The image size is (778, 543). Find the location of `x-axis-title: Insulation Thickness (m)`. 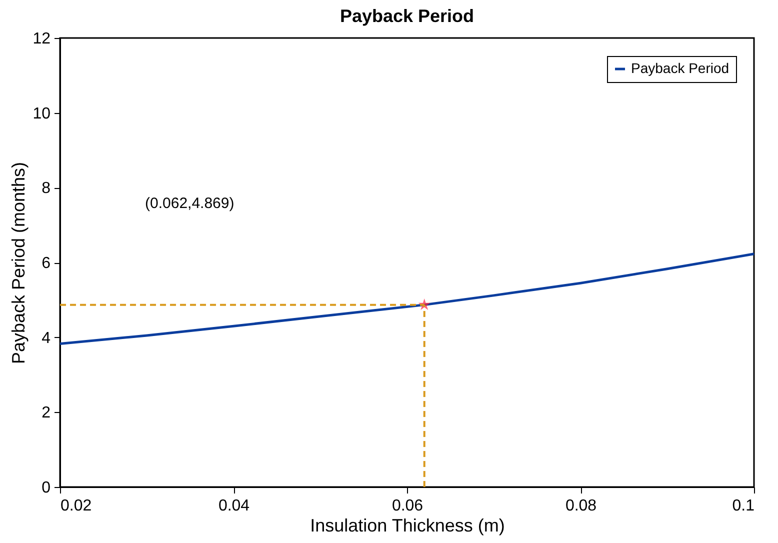

x-axis-title: Insulation Thickness (m) is located at coordinates (407, 526).